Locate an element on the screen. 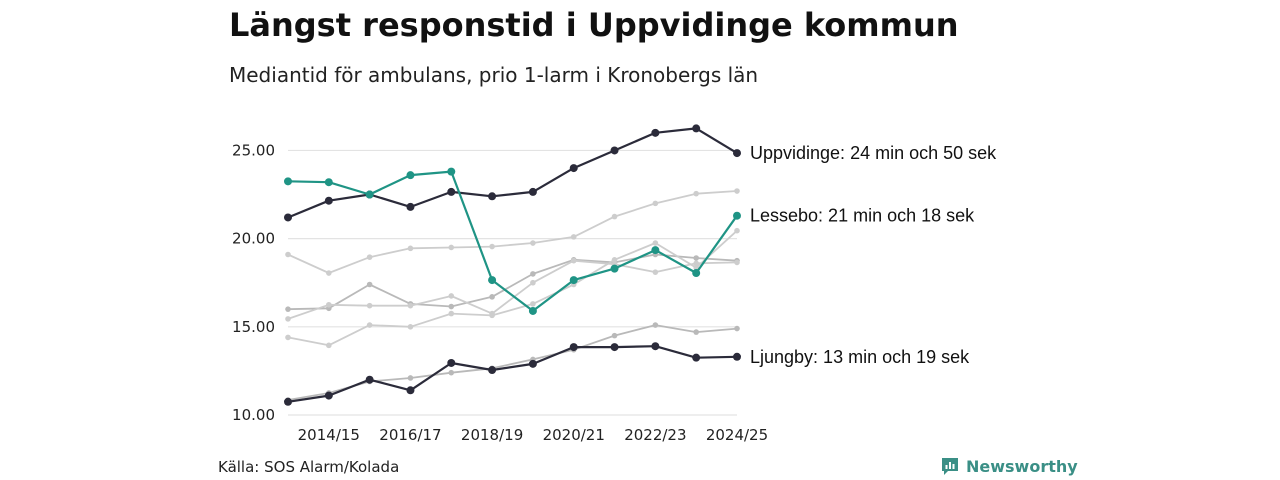 The height and width of the screenshot is (480, 1280). series-övrig-kommun-a is located at coordinates (512, 232).